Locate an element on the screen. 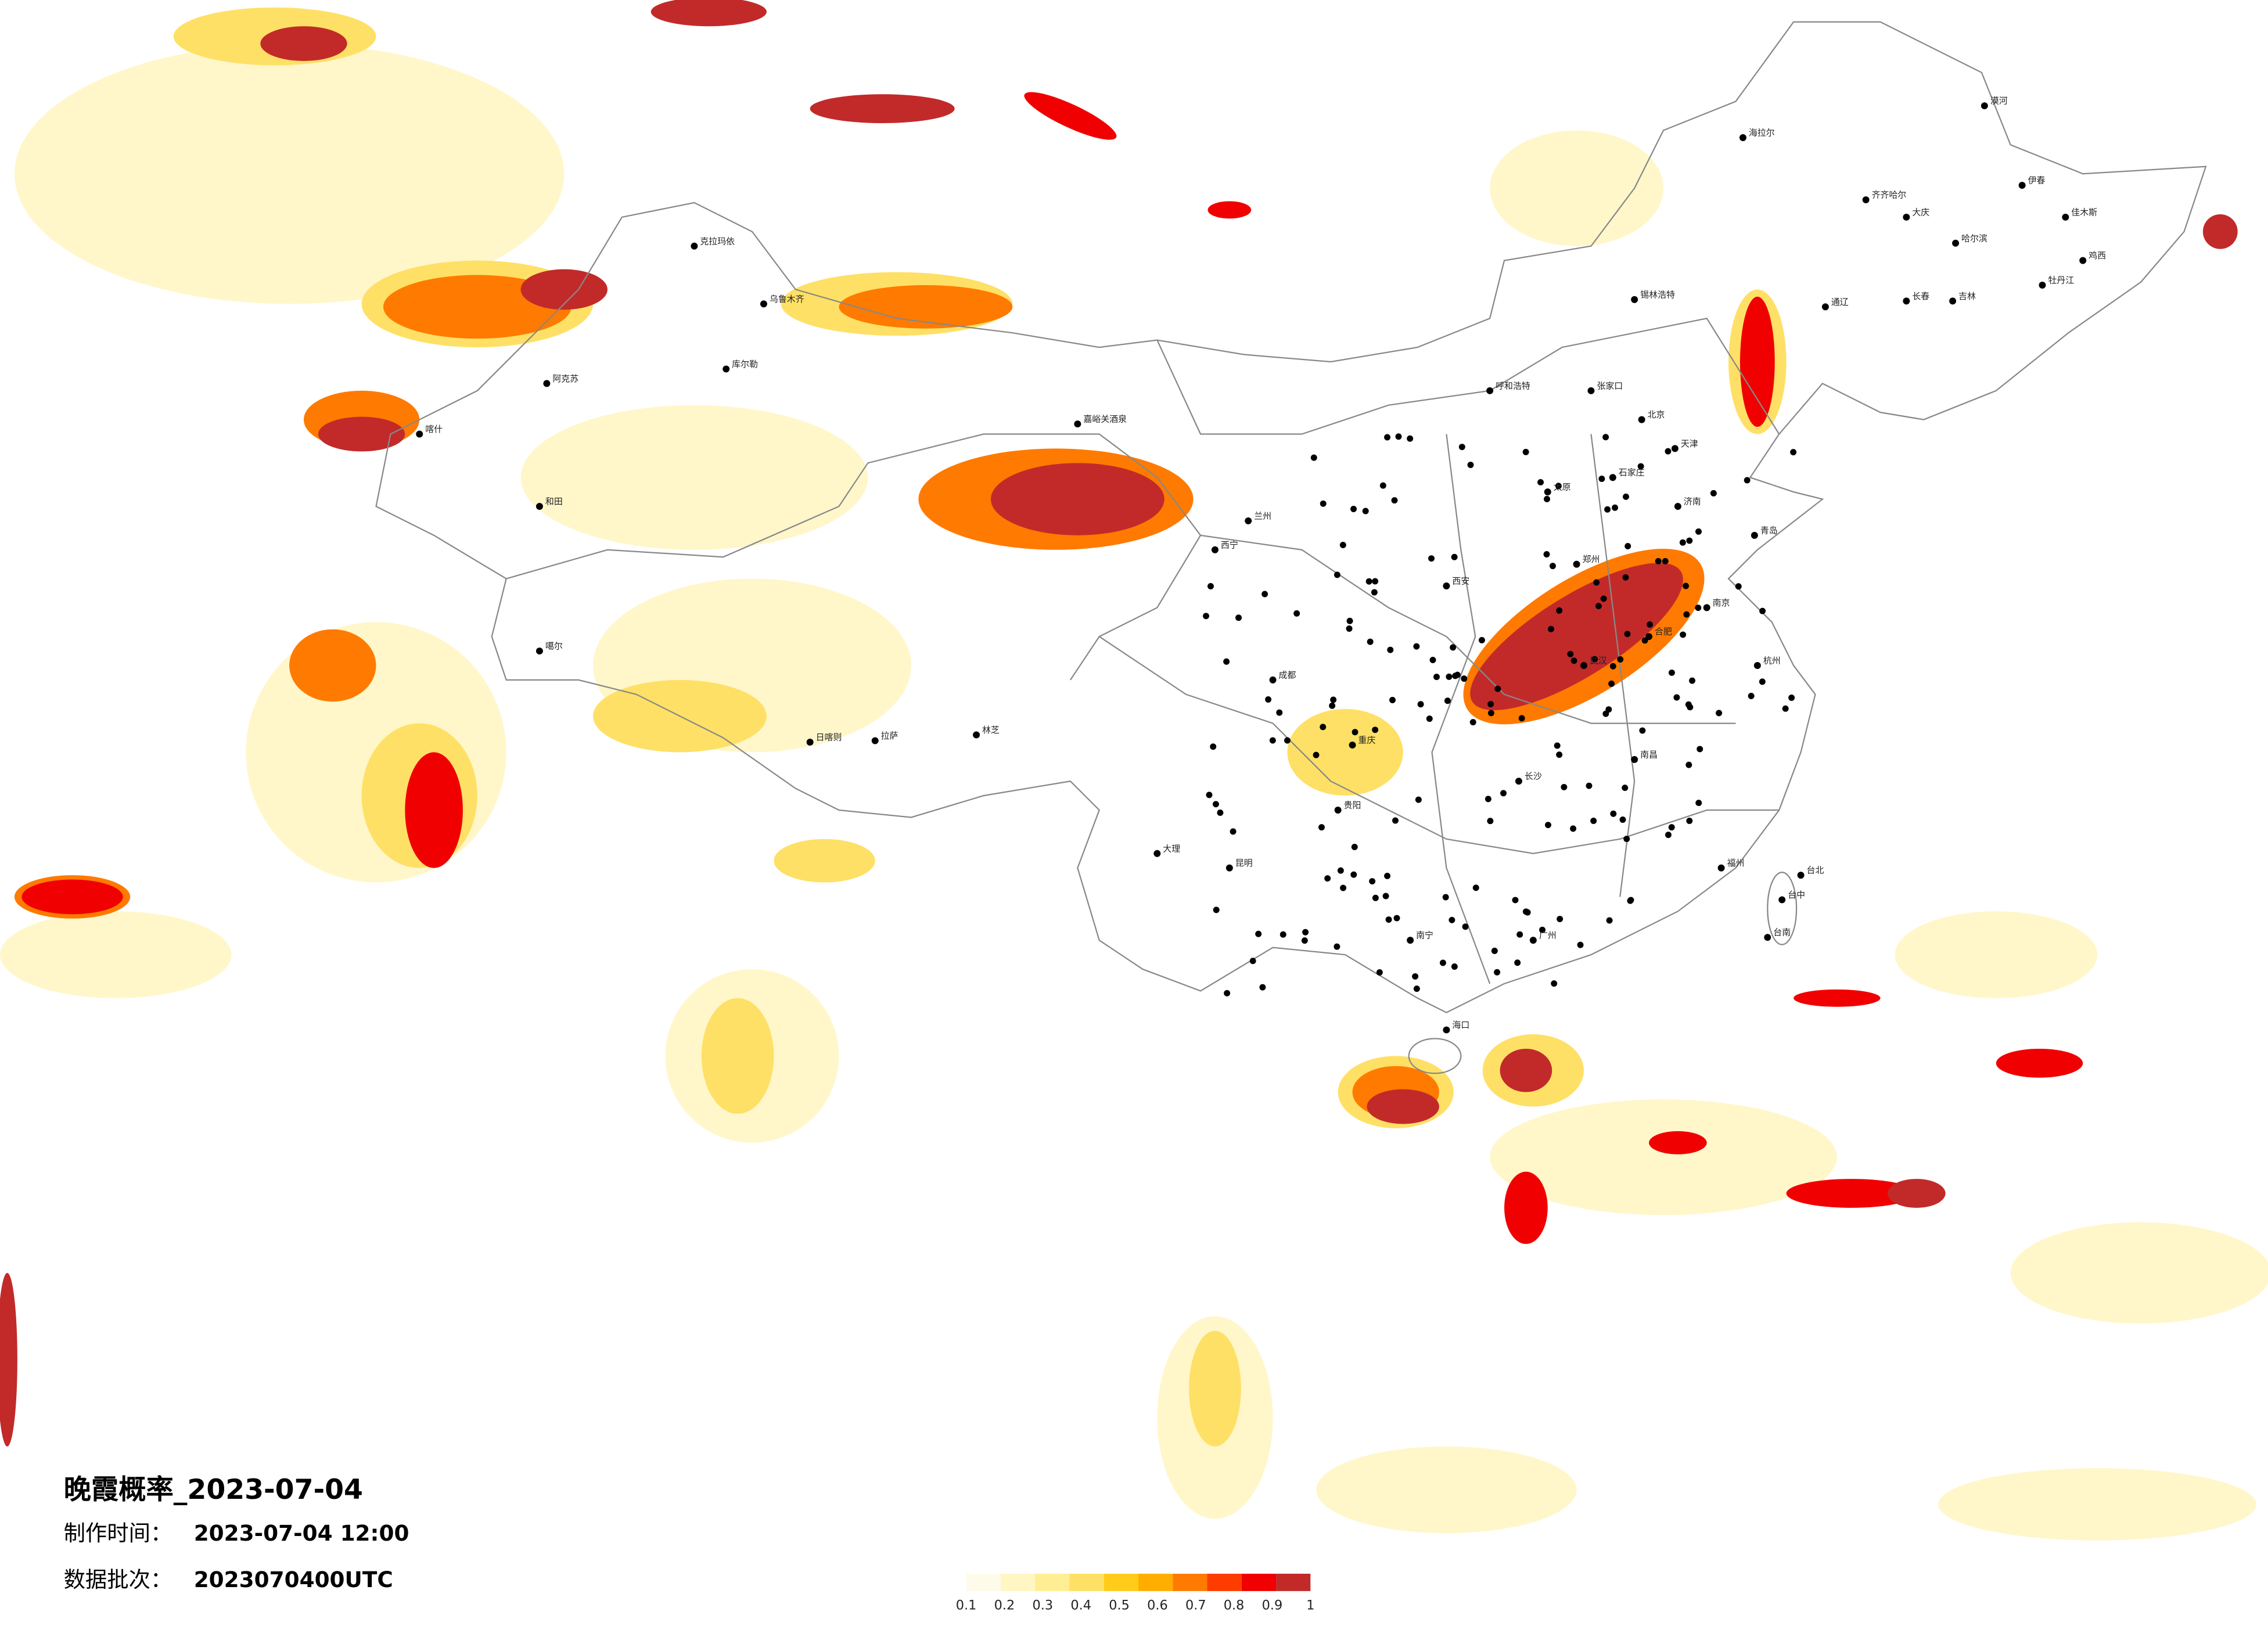 The width and height of the screenshot is (2268, 1626). city-label: 南昌 is located at coordinates (1649, 754).